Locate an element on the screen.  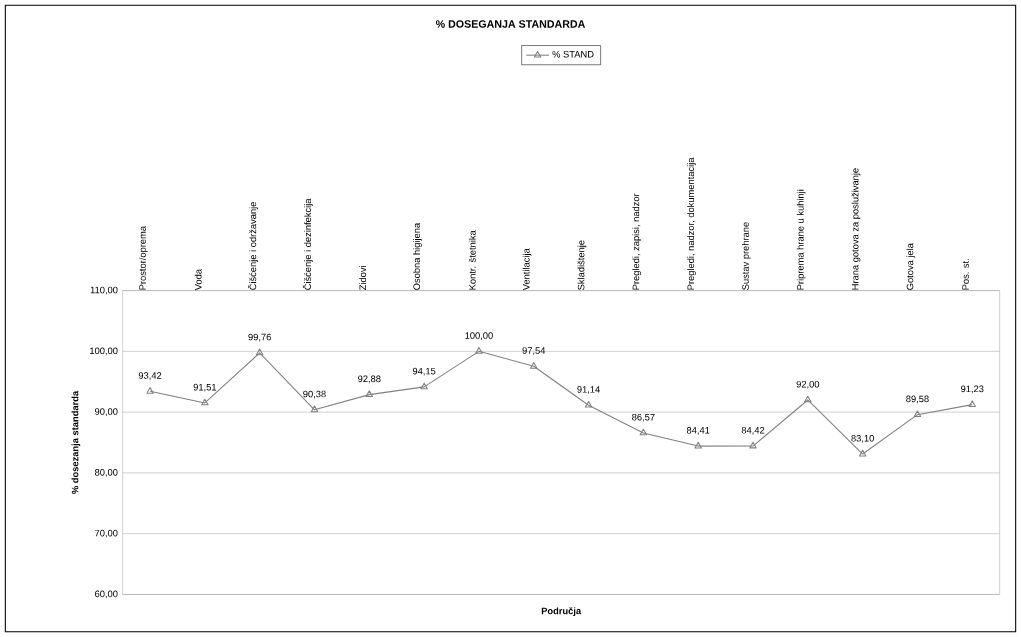
y-tick-label: 80,00 is located at coordinates (106, 473).